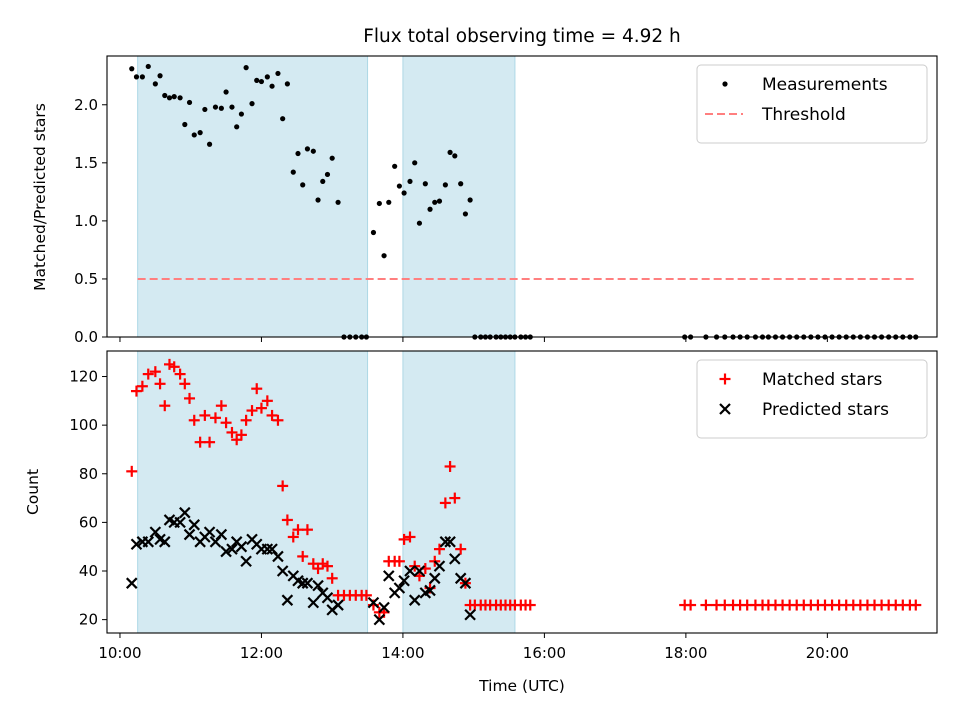  I want to click on x-tick-label: 12:00, so click(261, 653).